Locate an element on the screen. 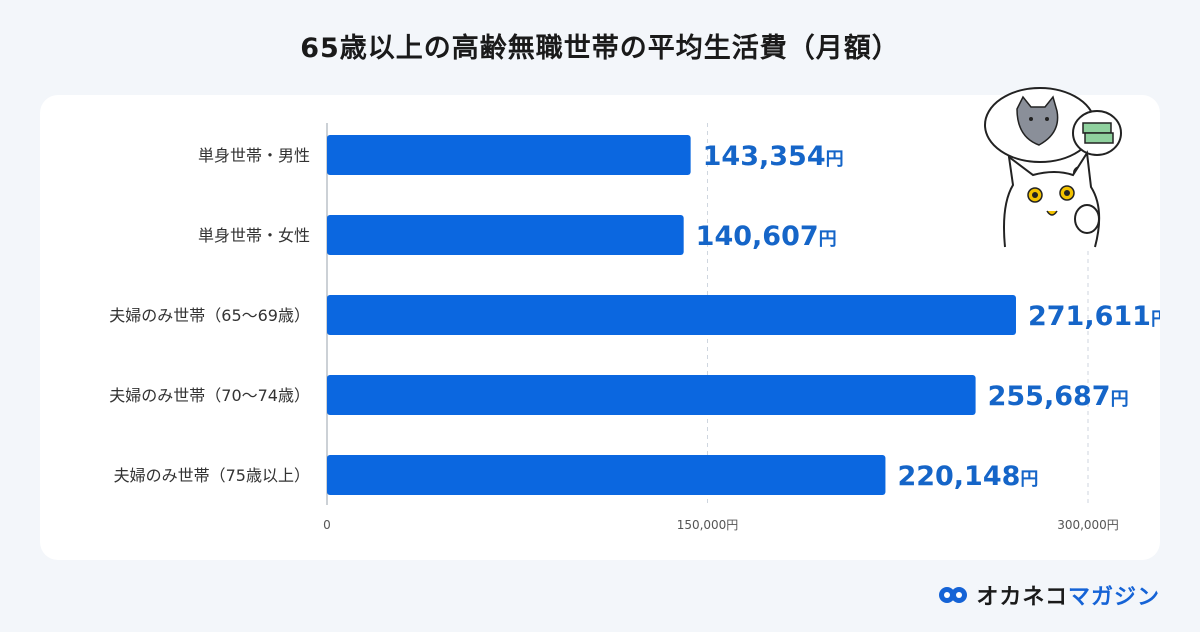 The width and height of the screenshot is (1200, 632). value-label: 140,607円 is located at coordinates (766, 236).